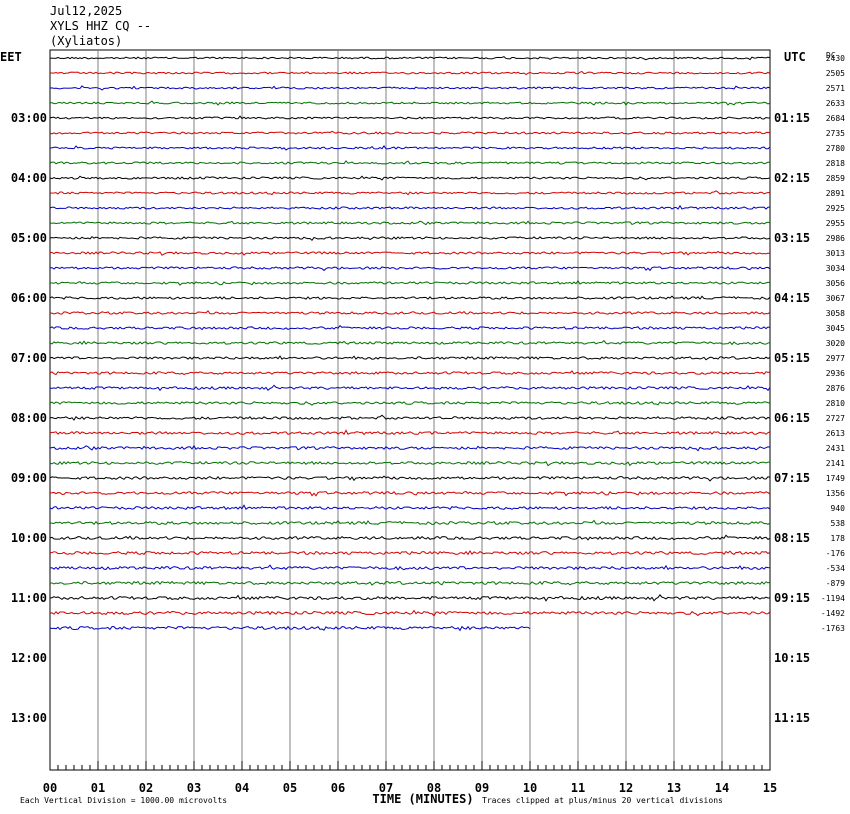 The height and width of the screenshot is (814, 850). What do you see at coordinates (482, 788) in the screenshot?
I see `x-tick-label: 09` at bounding box center [482, 788].